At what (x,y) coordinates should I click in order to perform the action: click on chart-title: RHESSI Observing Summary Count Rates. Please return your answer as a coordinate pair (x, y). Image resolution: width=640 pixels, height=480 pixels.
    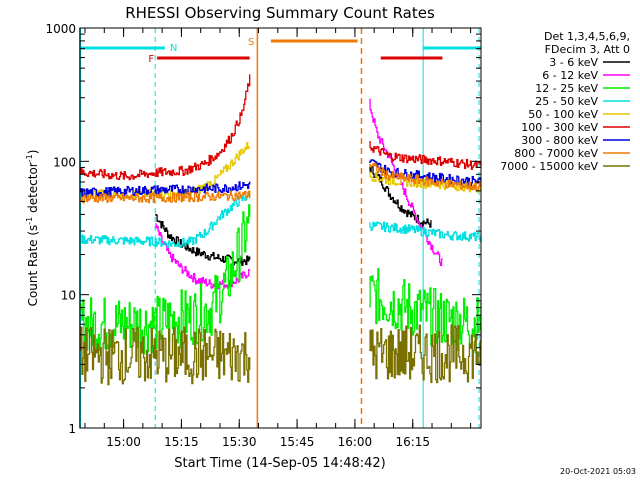
    Looking at the image, I should click on (280, 13).